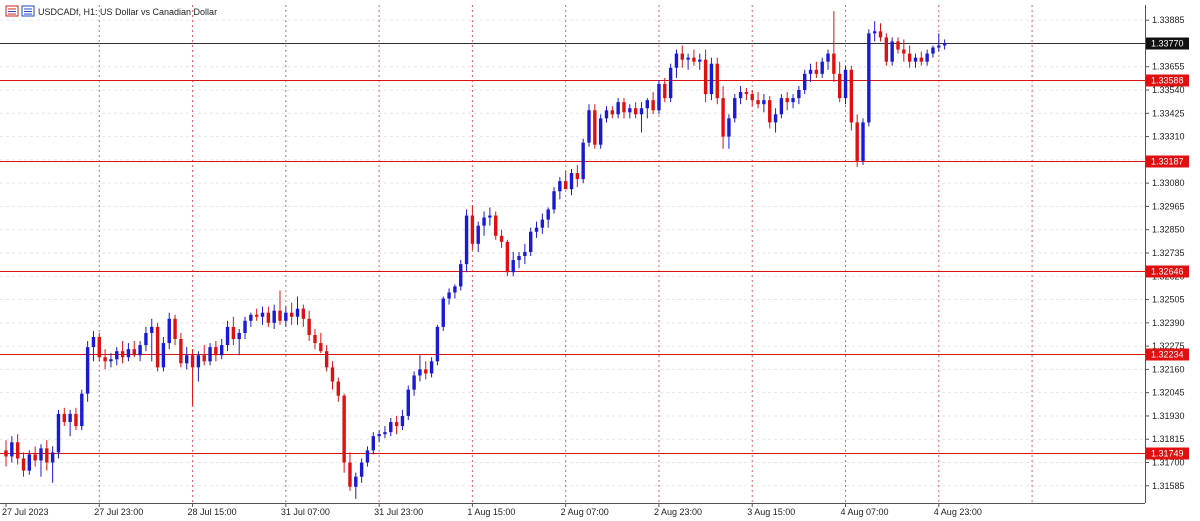  Describe the element at coordinates (1168, 346) in the screenshot. I see `y-tick-label: 1.32275` at that location.